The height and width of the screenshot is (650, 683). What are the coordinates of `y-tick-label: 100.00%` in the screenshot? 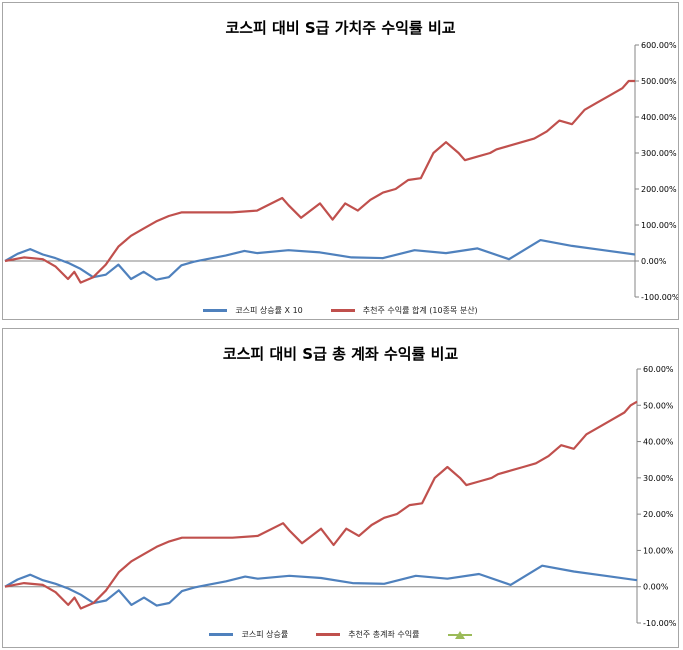 It's located at (659, 225).